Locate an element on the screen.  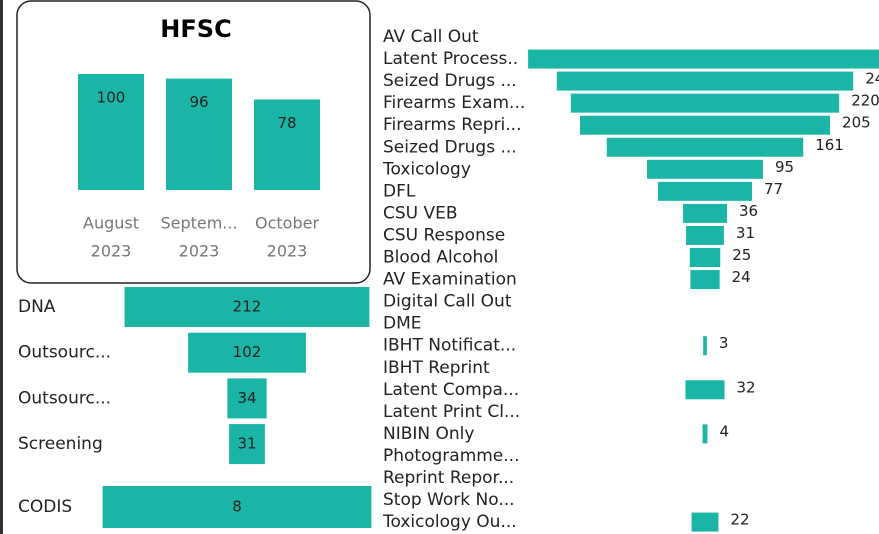
data-label: 34 is located at coordinates (246, 398).